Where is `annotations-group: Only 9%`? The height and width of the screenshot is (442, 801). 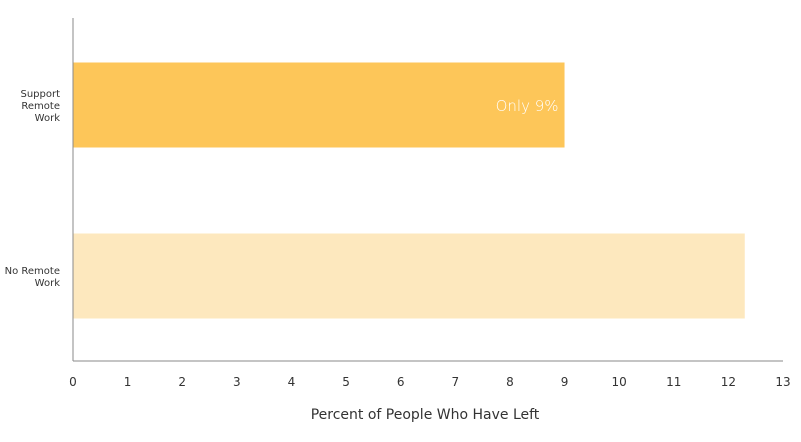
annotations-group: Only 9% is located at coordinates (527, 106).